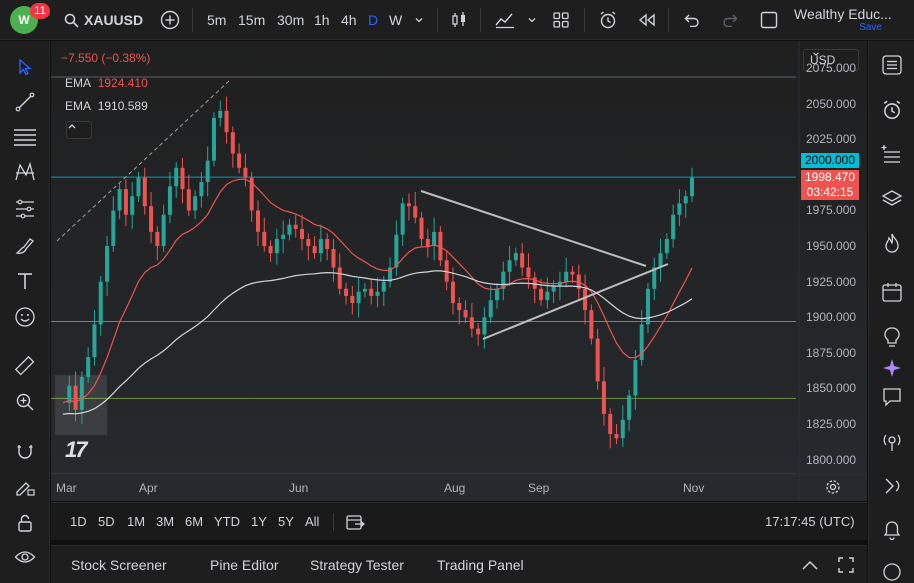 This screenshot has height=583, width=914. I want to click on calendar-arrow-icon, so click(356, 522).